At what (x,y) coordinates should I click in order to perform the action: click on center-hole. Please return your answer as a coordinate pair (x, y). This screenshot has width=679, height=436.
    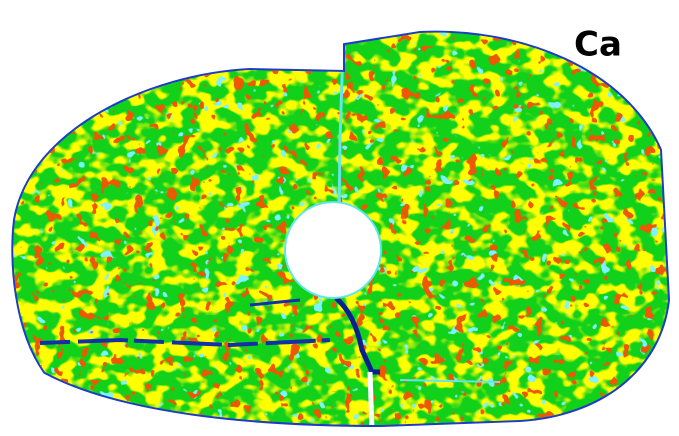
    Looking at the image, I should click on (333, 250).